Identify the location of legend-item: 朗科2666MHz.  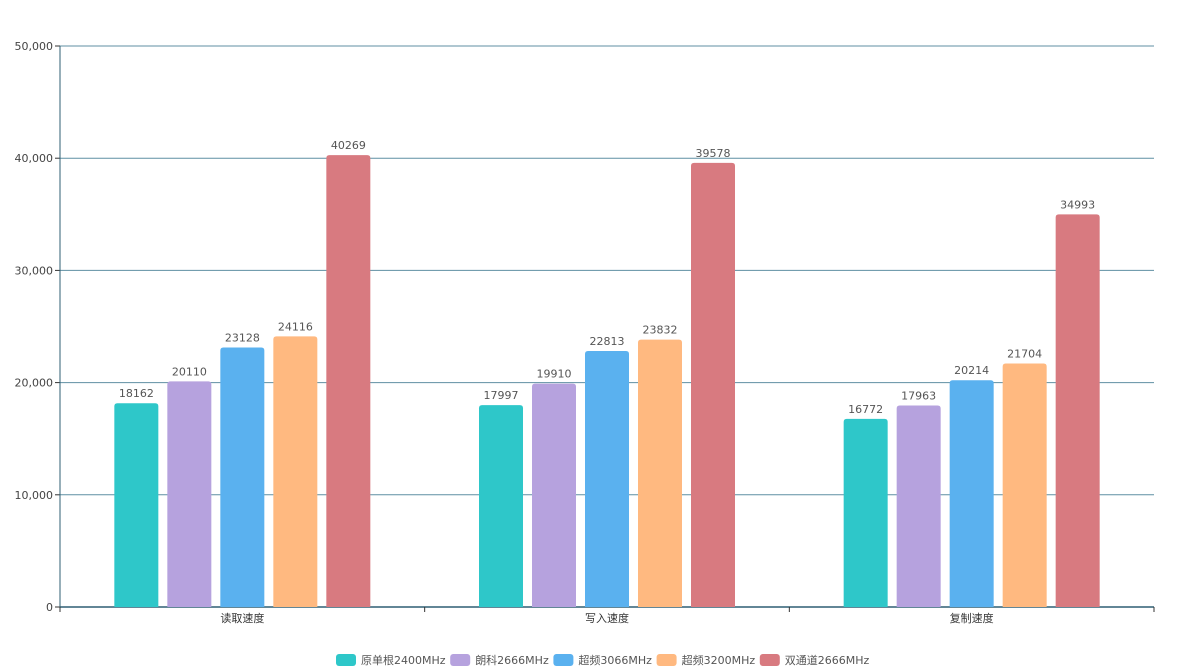
(499, 660).